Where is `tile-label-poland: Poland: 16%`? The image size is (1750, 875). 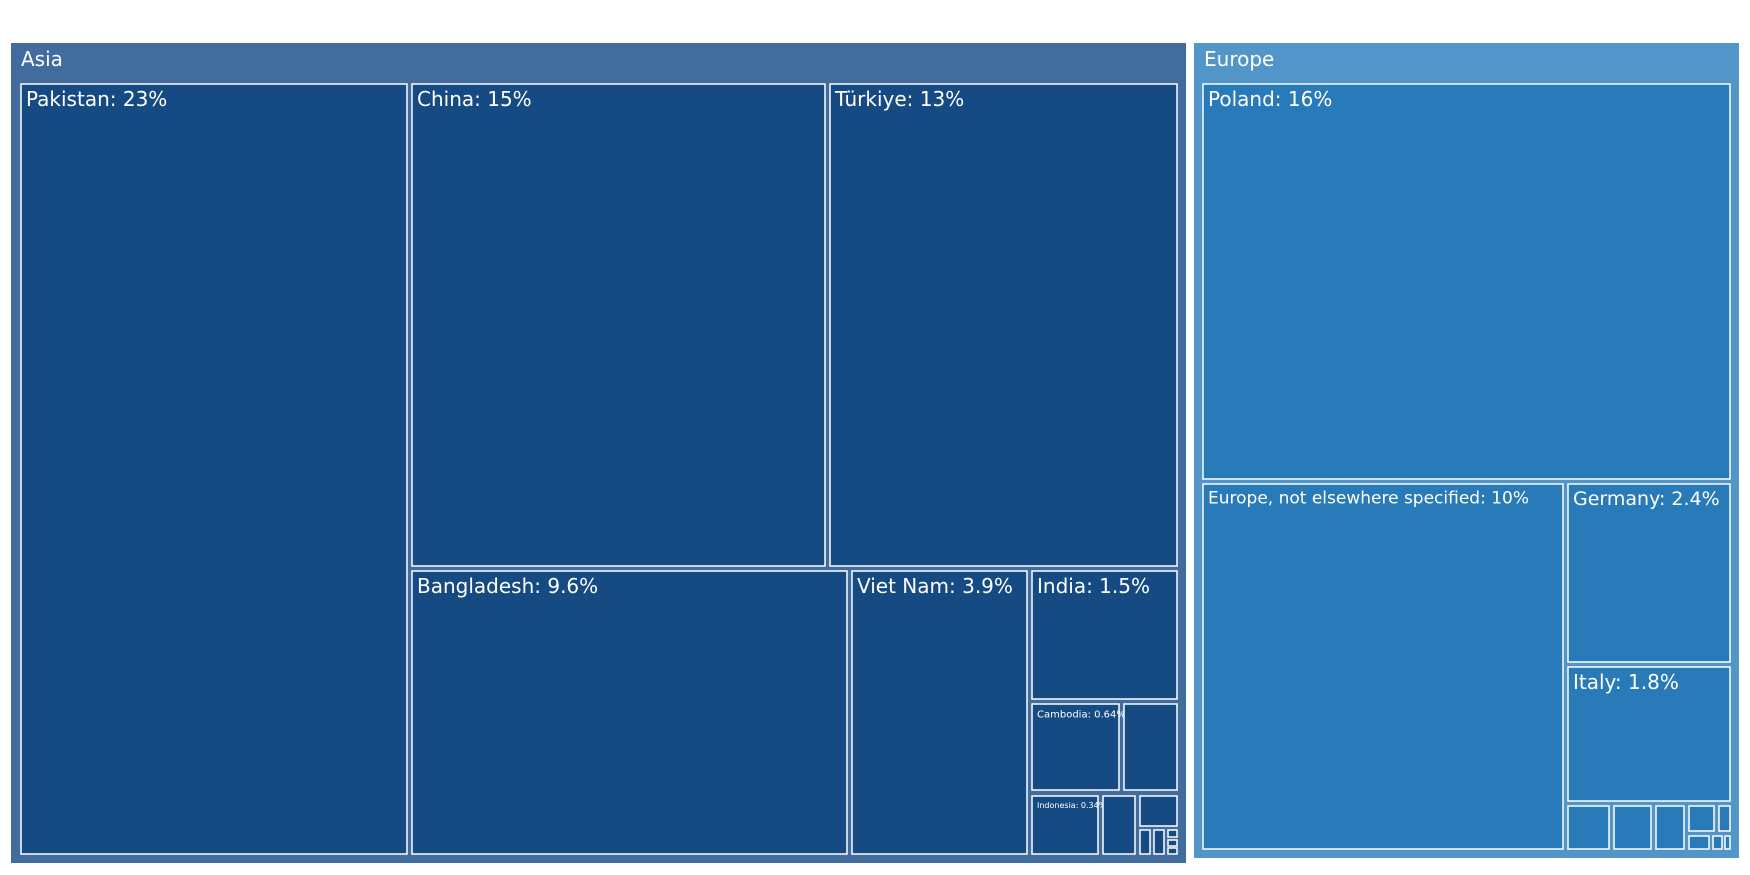 tile-label-poland: Poland: 16% is located at coordinates (1270, 99).